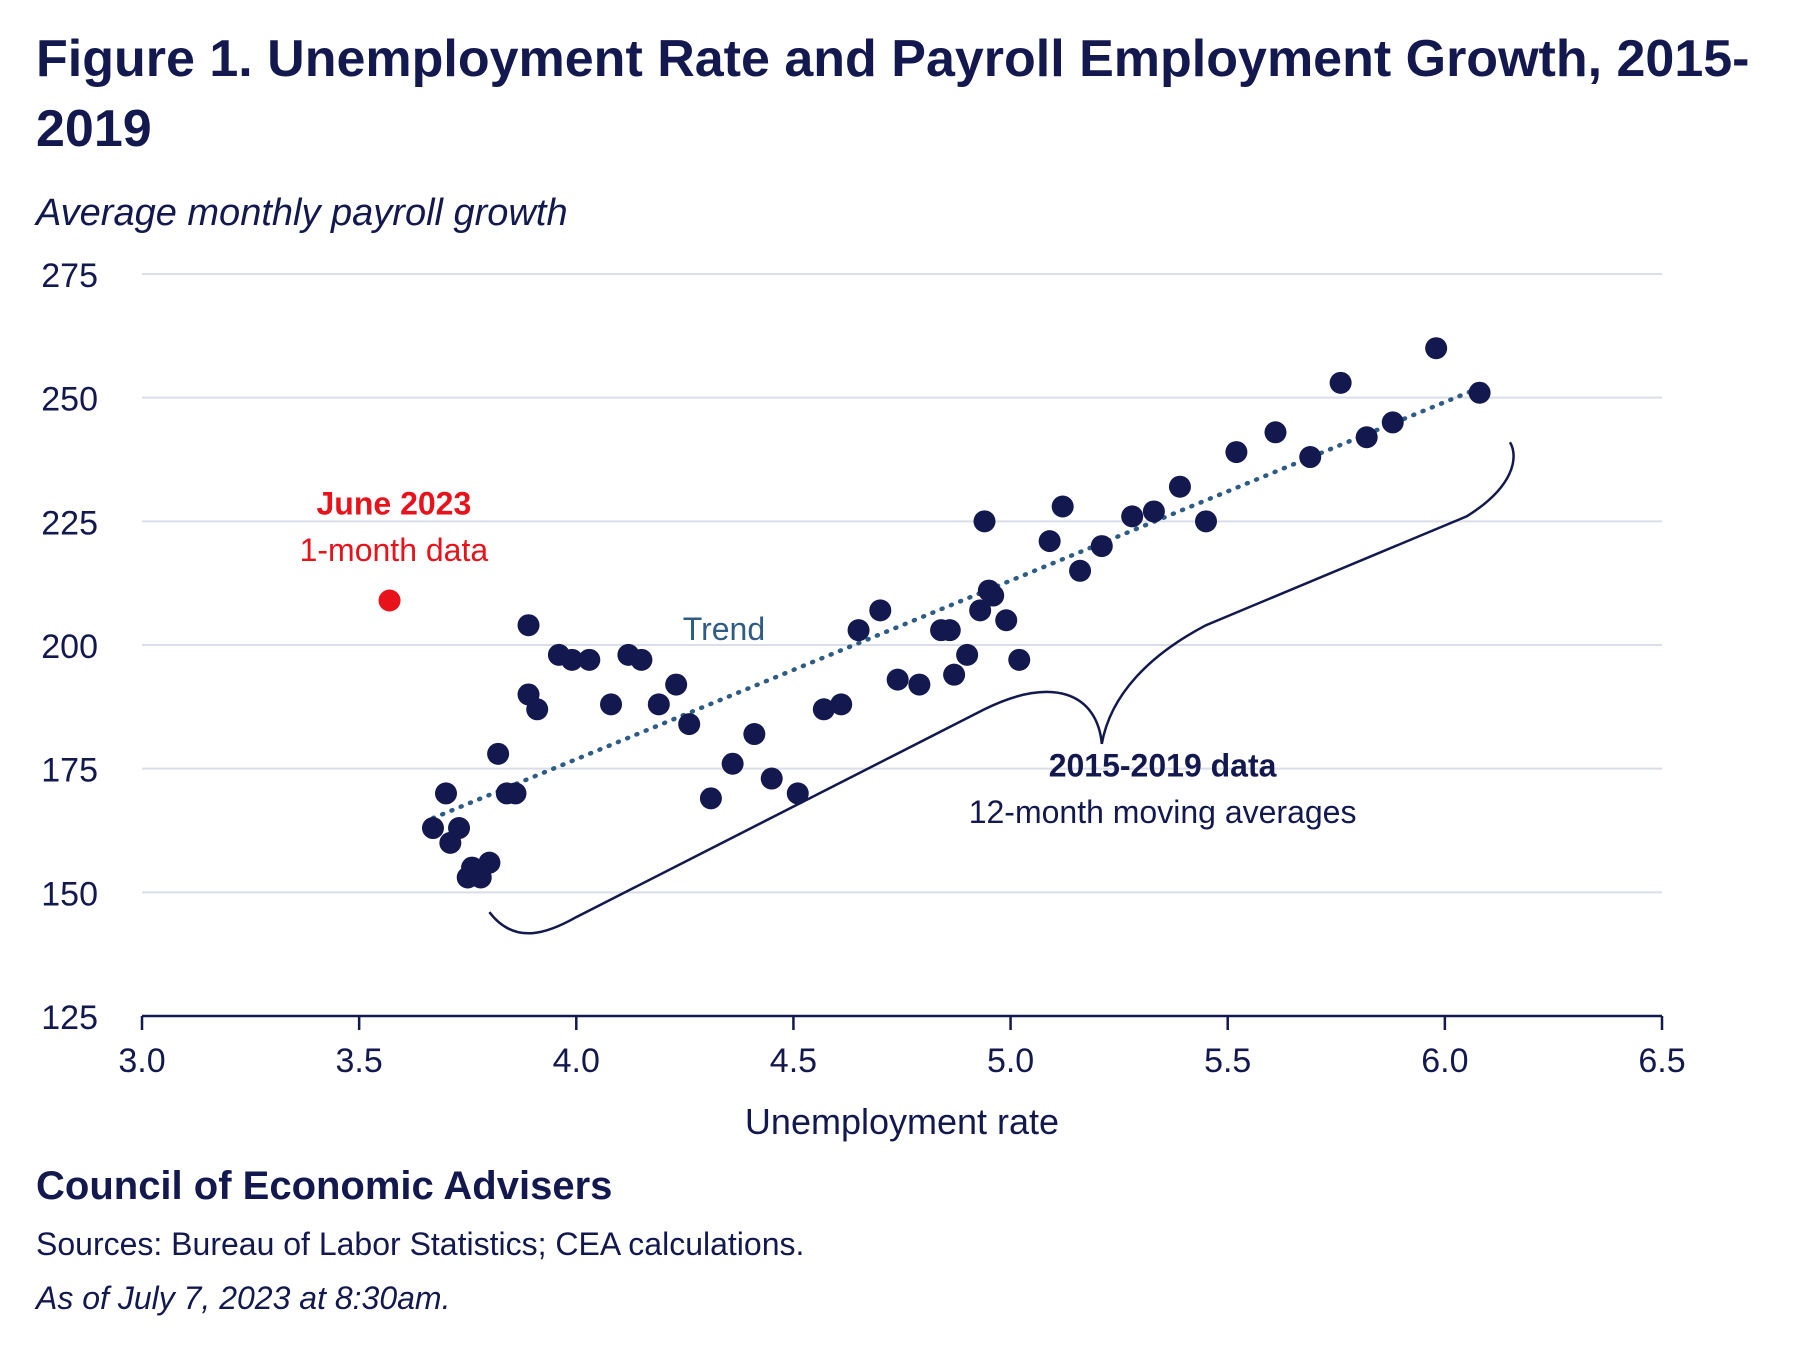 This screenshot has width=1813, height=1348. Describe the element at coordinates (302, 213) in the screenshot. I see `y-axis-caption: Average monthly payroll growth` at that location.